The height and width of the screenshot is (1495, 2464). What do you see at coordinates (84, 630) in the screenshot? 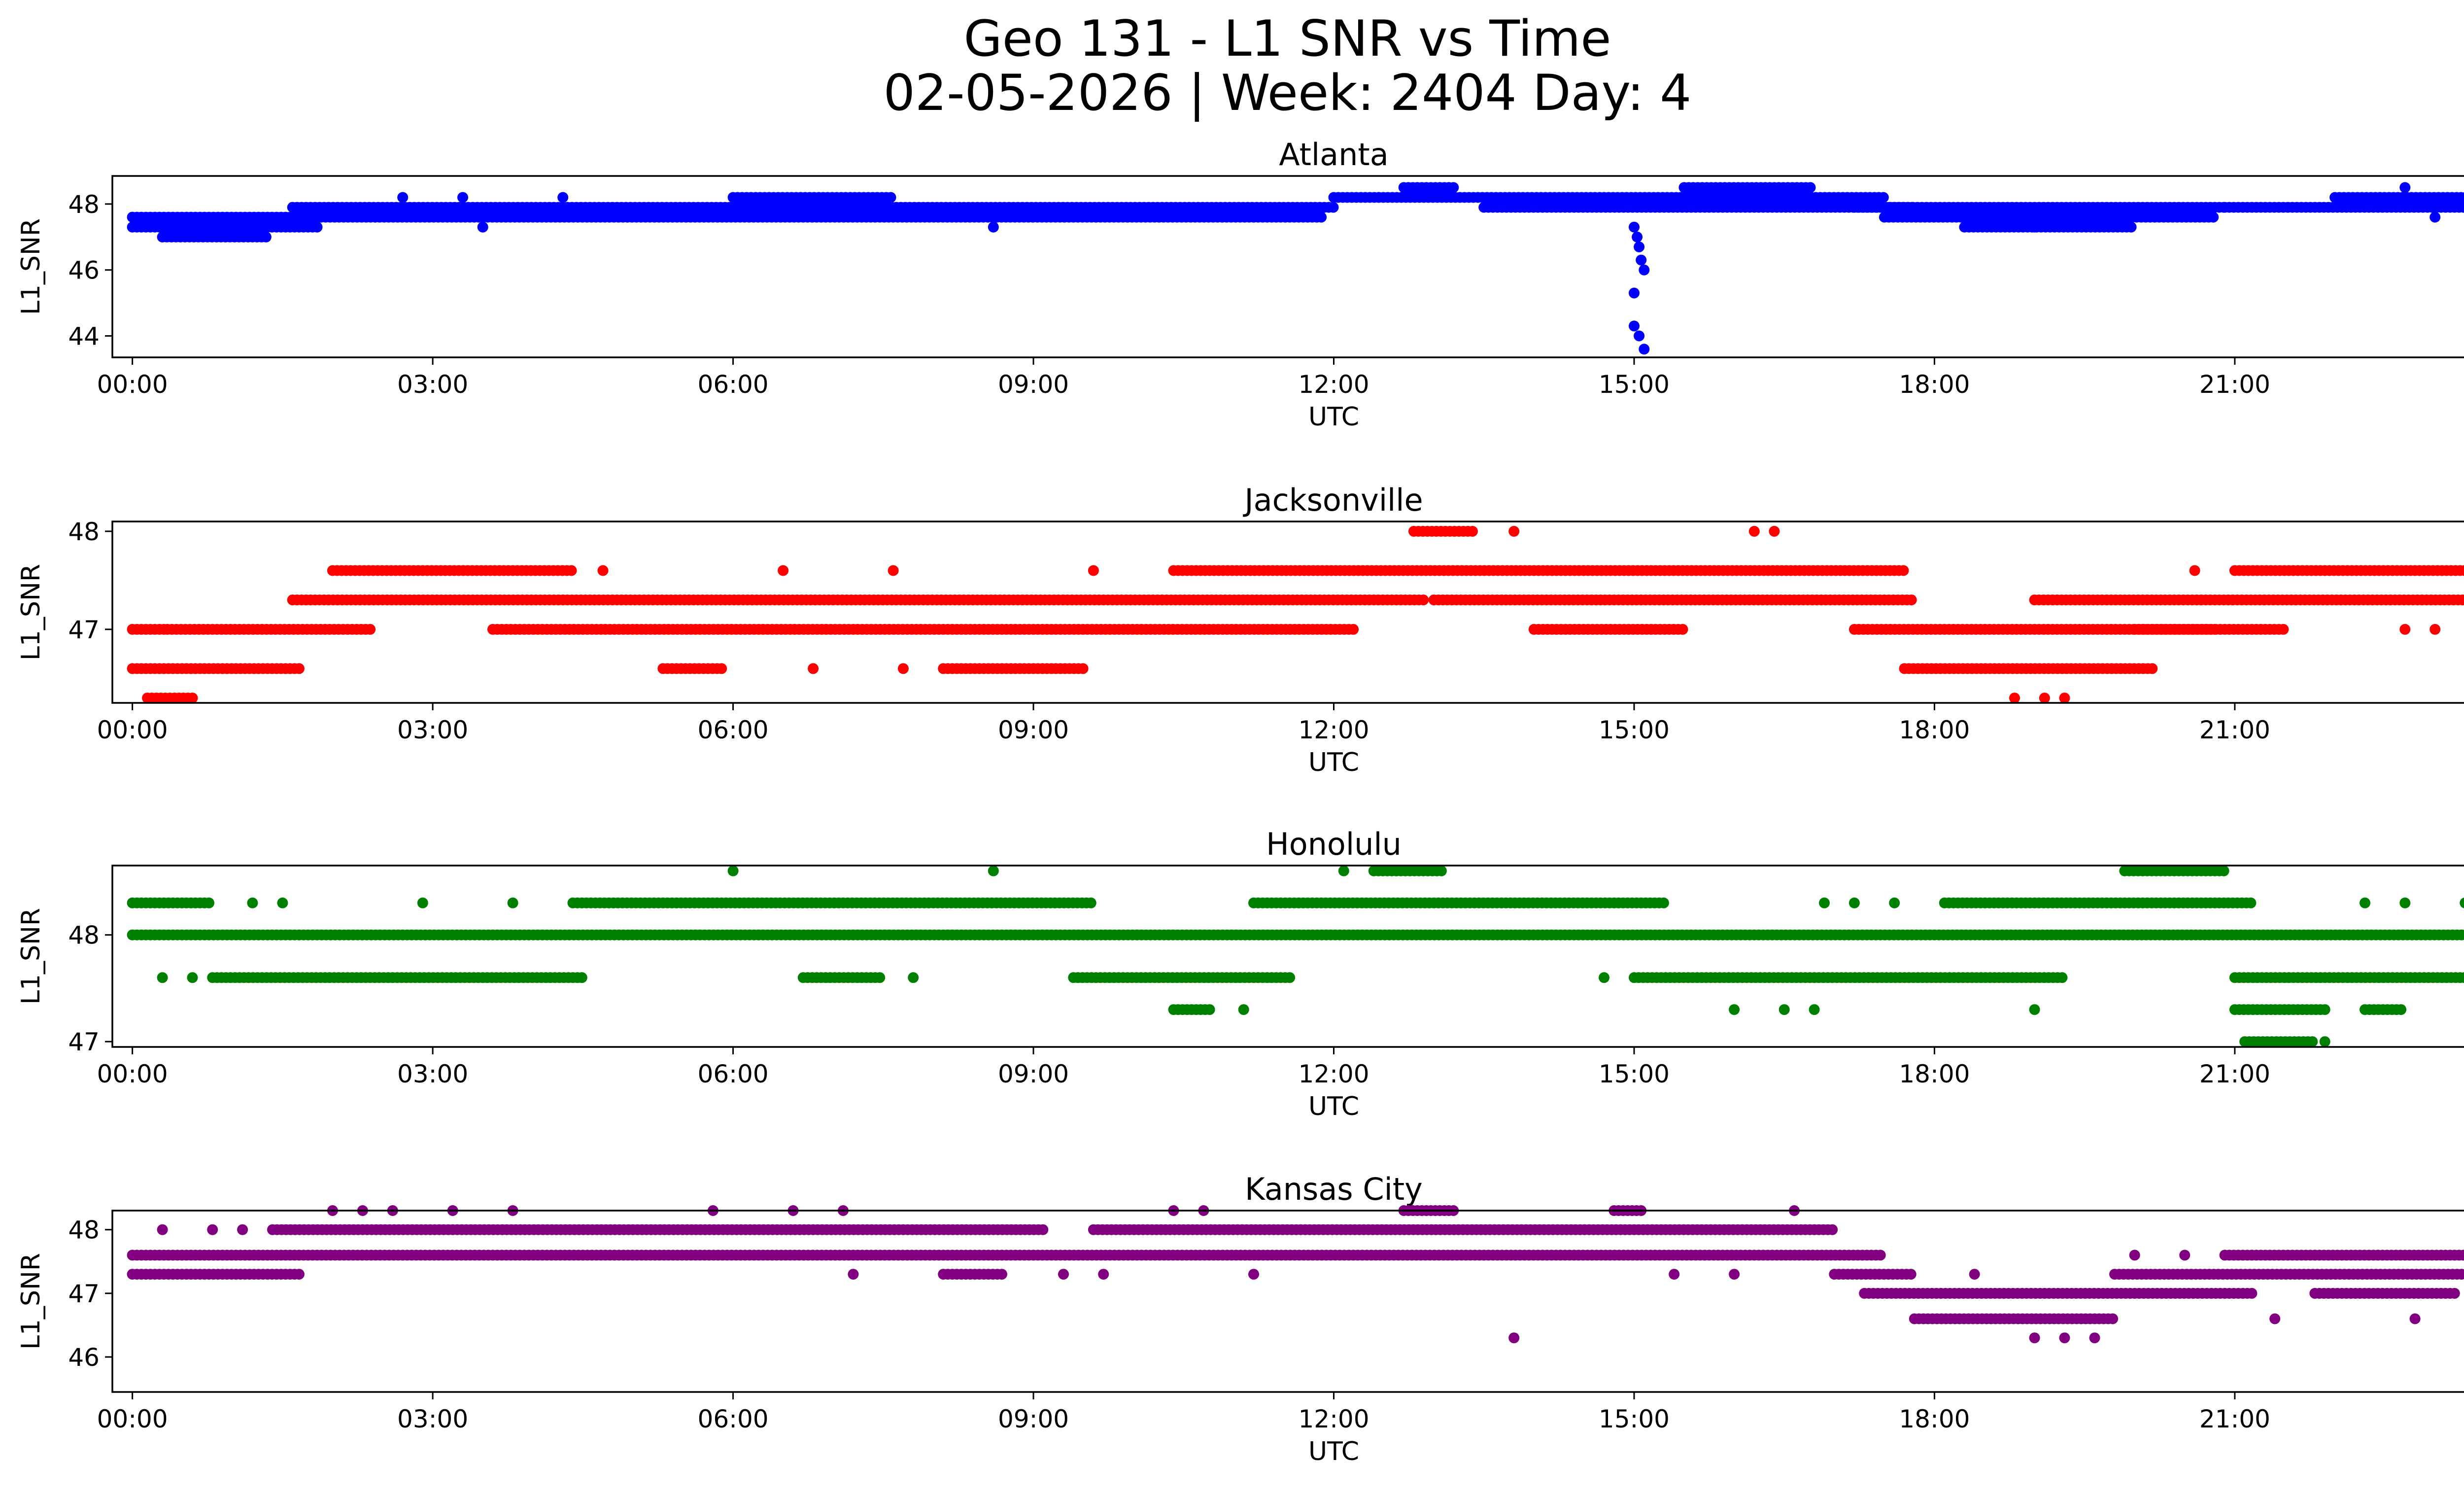
I see `y-tick-label: 47` at bounding box center [84, 630].